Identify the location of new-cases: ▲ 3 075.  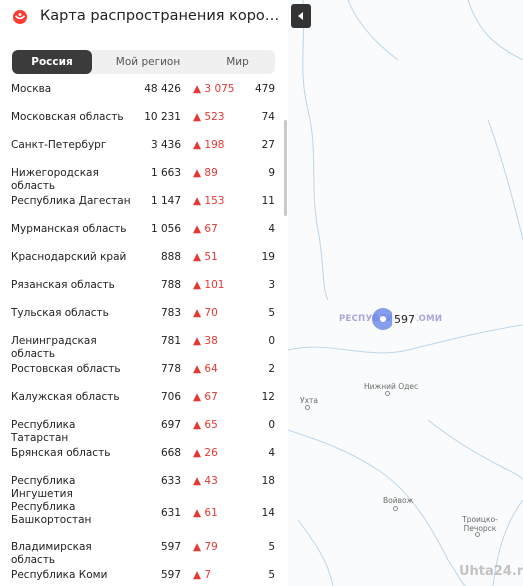
(214, 89).